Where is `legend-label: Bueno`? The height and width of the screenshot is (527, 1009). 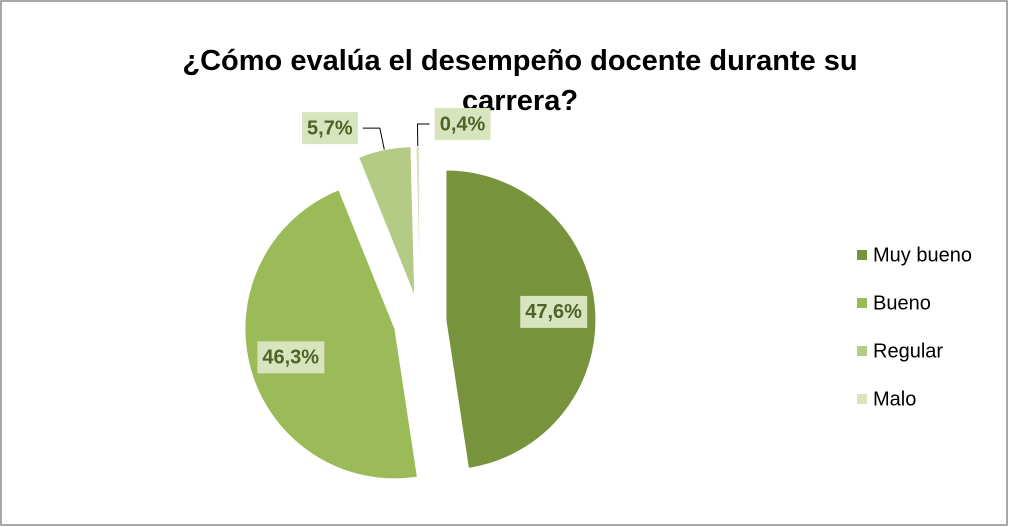
legend-label: Bueno is located at coordinates (902, 303).